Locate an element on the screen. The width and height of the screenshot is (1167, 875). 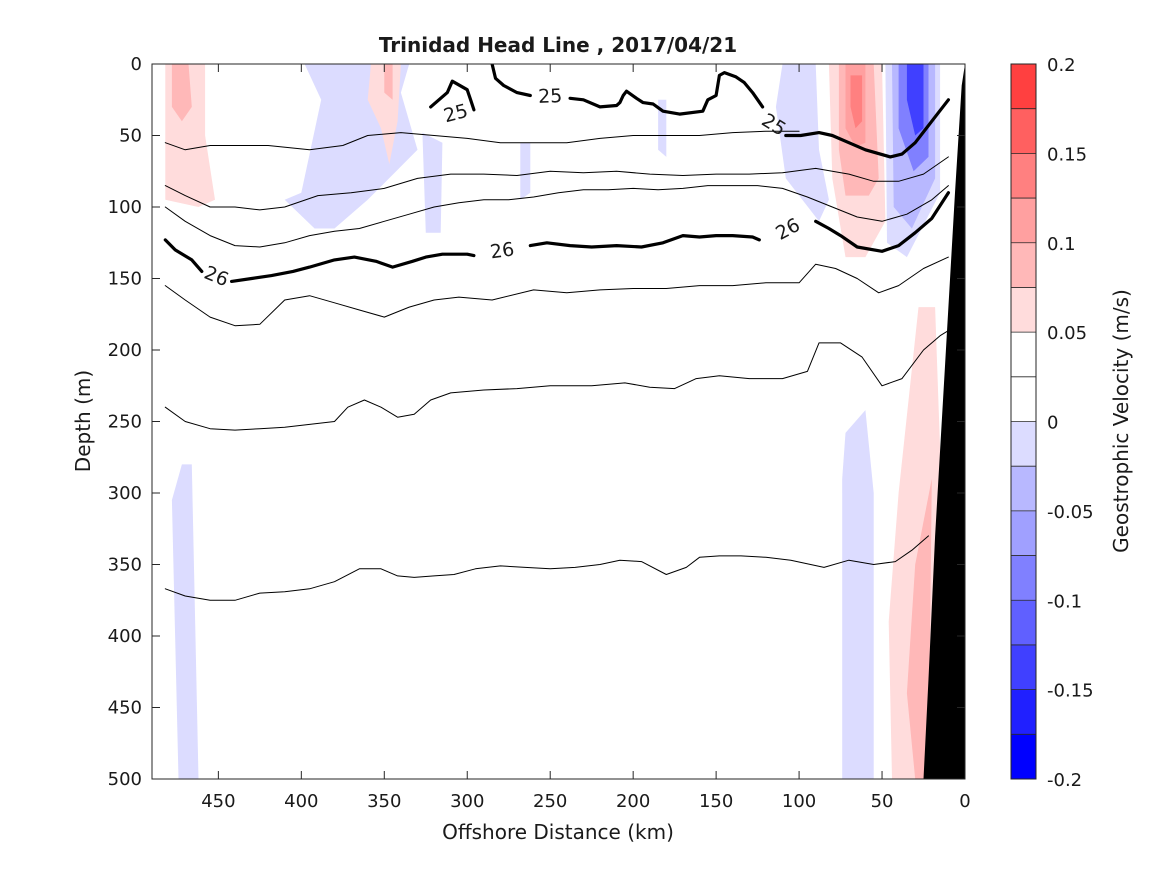
colorbar-label: Geostrophic Velocity (m/s) is located at coordinates (1121, 421).